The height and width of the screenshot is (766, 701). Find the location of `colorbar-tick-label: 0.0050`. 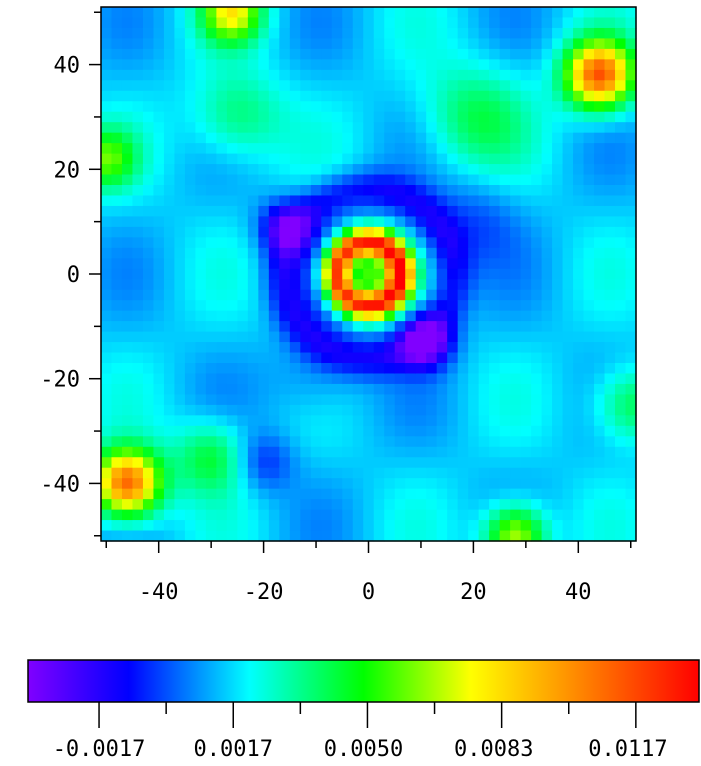

colorbar-tick-label: 0.0050 is located at coordinates (363, 749).